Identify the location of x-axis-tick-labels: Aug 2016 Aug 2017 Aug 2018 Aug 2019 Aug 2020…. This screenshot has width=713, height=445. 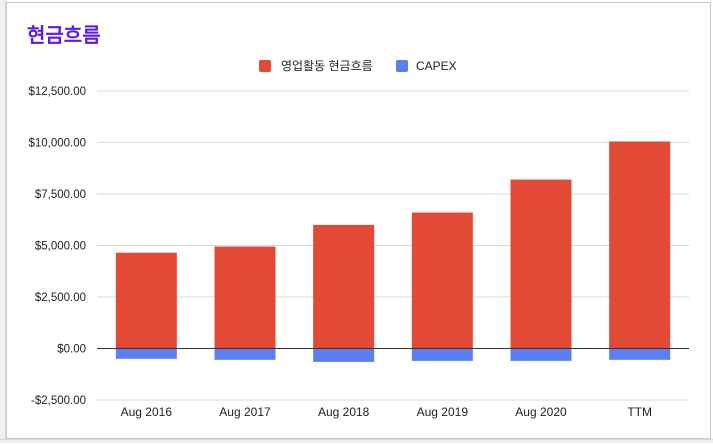
(386, 412).